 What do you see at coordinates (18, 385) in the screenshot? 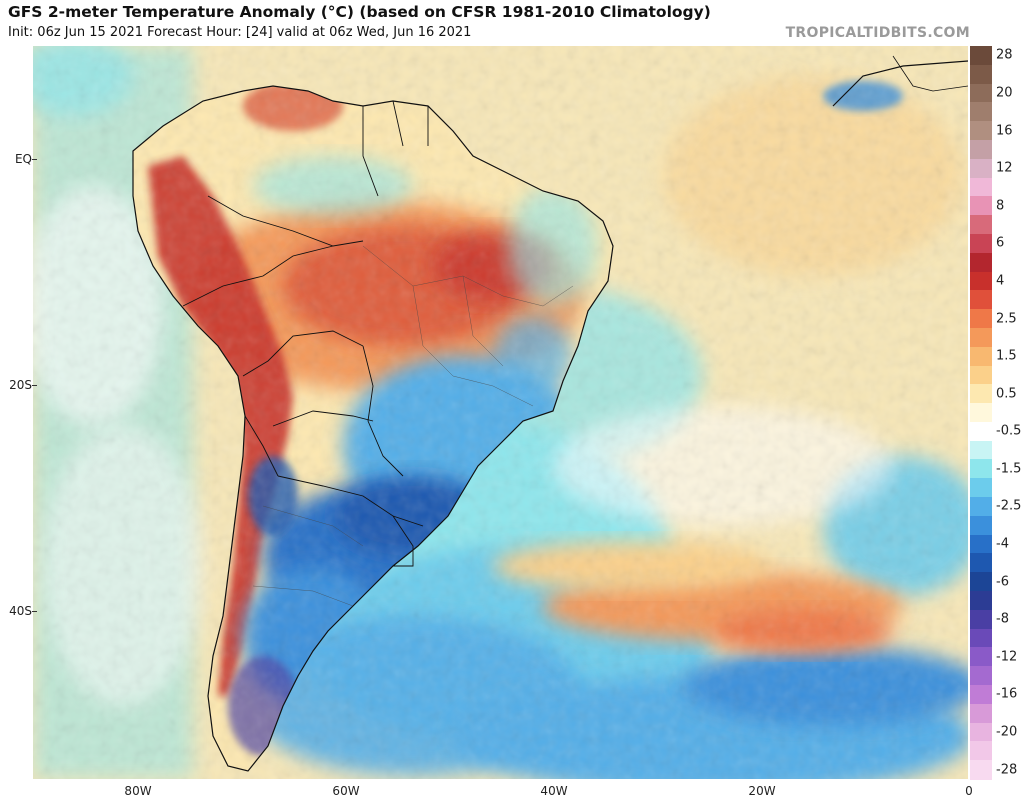
I see `lat-tick-20s: 20S` at bounding box center [18, 385].